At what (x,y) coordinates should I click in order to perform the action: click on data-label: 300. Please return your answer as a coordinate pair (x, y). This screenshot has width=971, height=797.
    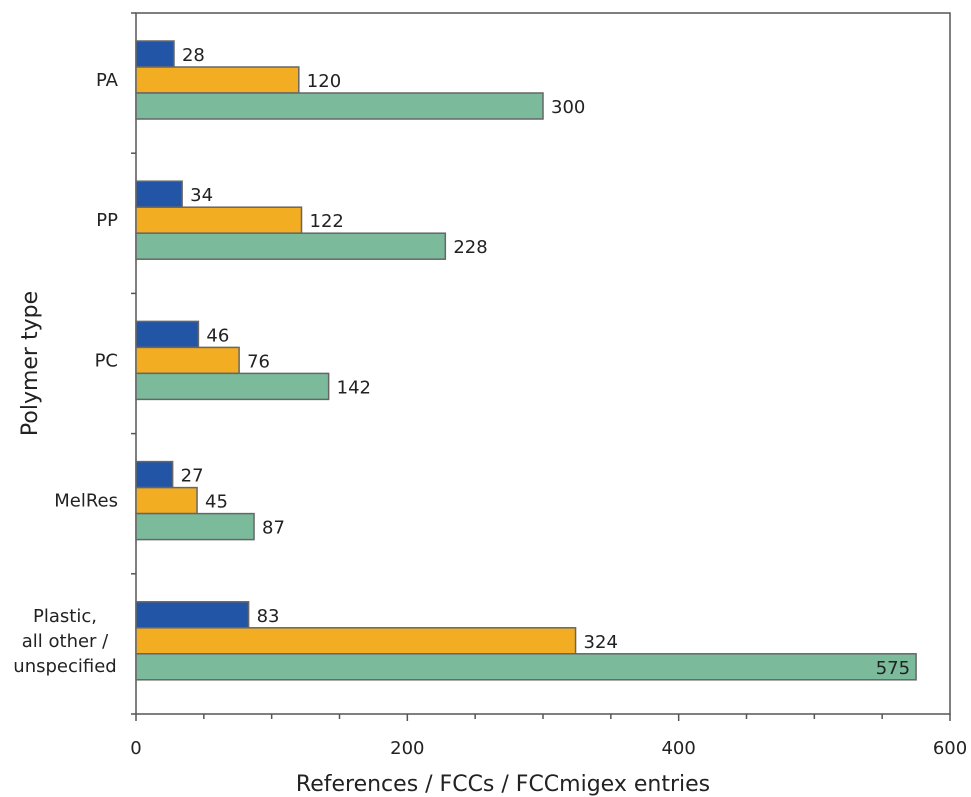
    Looking at the image, I should click on (568, 107).